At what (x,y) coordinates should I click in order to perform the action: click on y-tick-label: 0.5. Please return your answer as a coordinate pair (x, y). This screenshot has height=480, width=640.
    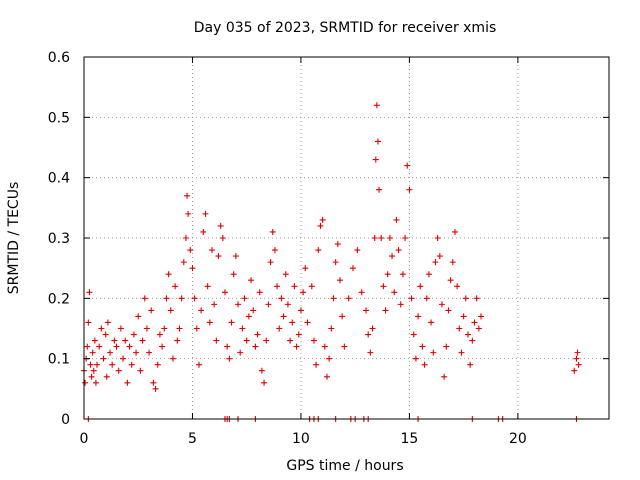
    Looking at the image, I should click on (59, 118).